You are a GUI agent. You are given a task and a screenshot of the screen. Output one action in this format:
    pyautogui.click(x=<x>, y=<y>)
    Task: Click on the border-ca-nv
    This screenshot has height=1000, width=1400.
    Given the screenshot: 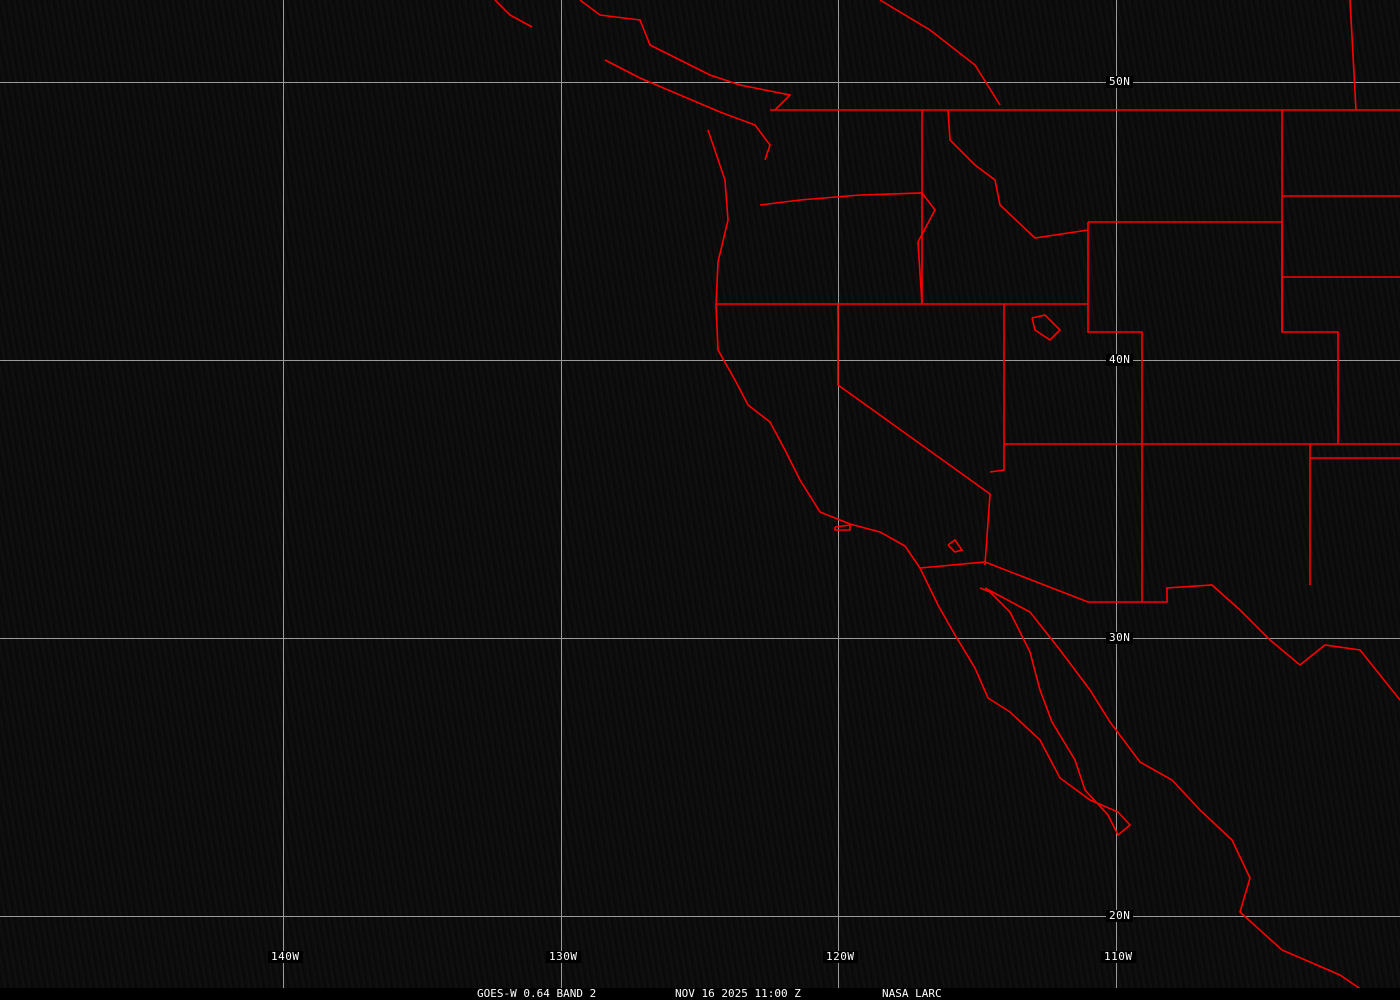 What is the action you would take?
    pyautogui.click(x=914, y=435)
    